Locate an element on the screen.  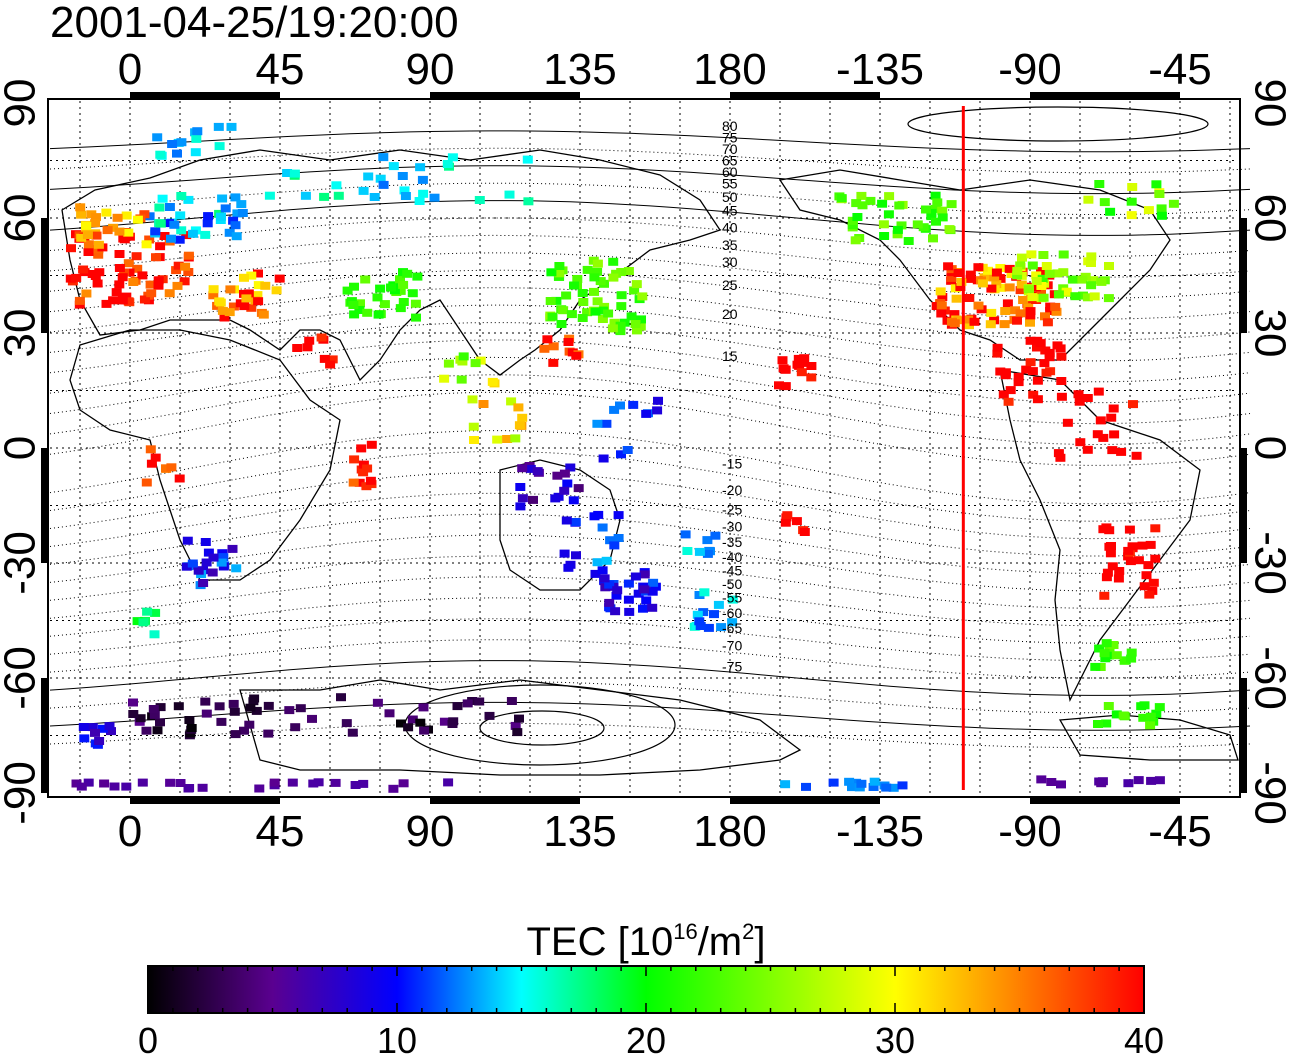
contour-label: 30 is located at coordinates (730, 262).